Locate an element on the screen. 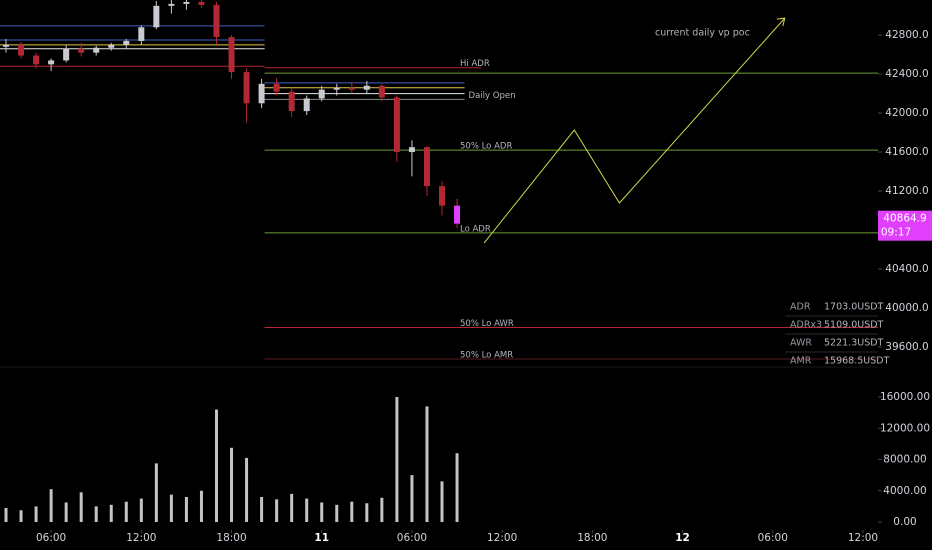 This screenshot has width=932, height=550. level-label: Hi ADR is located at coordinates (475, 64).